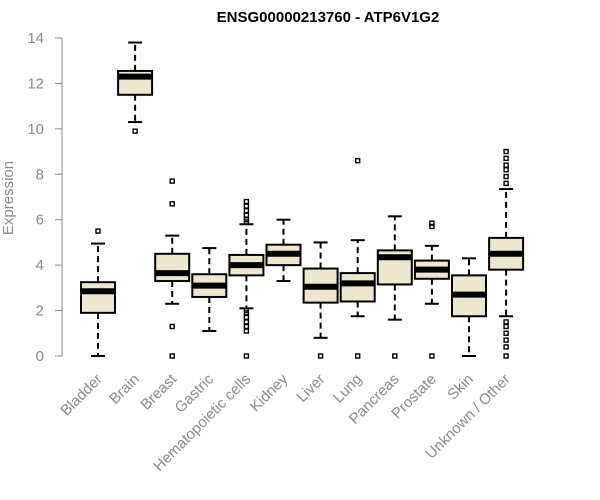 This screenshot has height=500, width=600. I want to click on x-tick-label: Bladder, so click(81, 395).